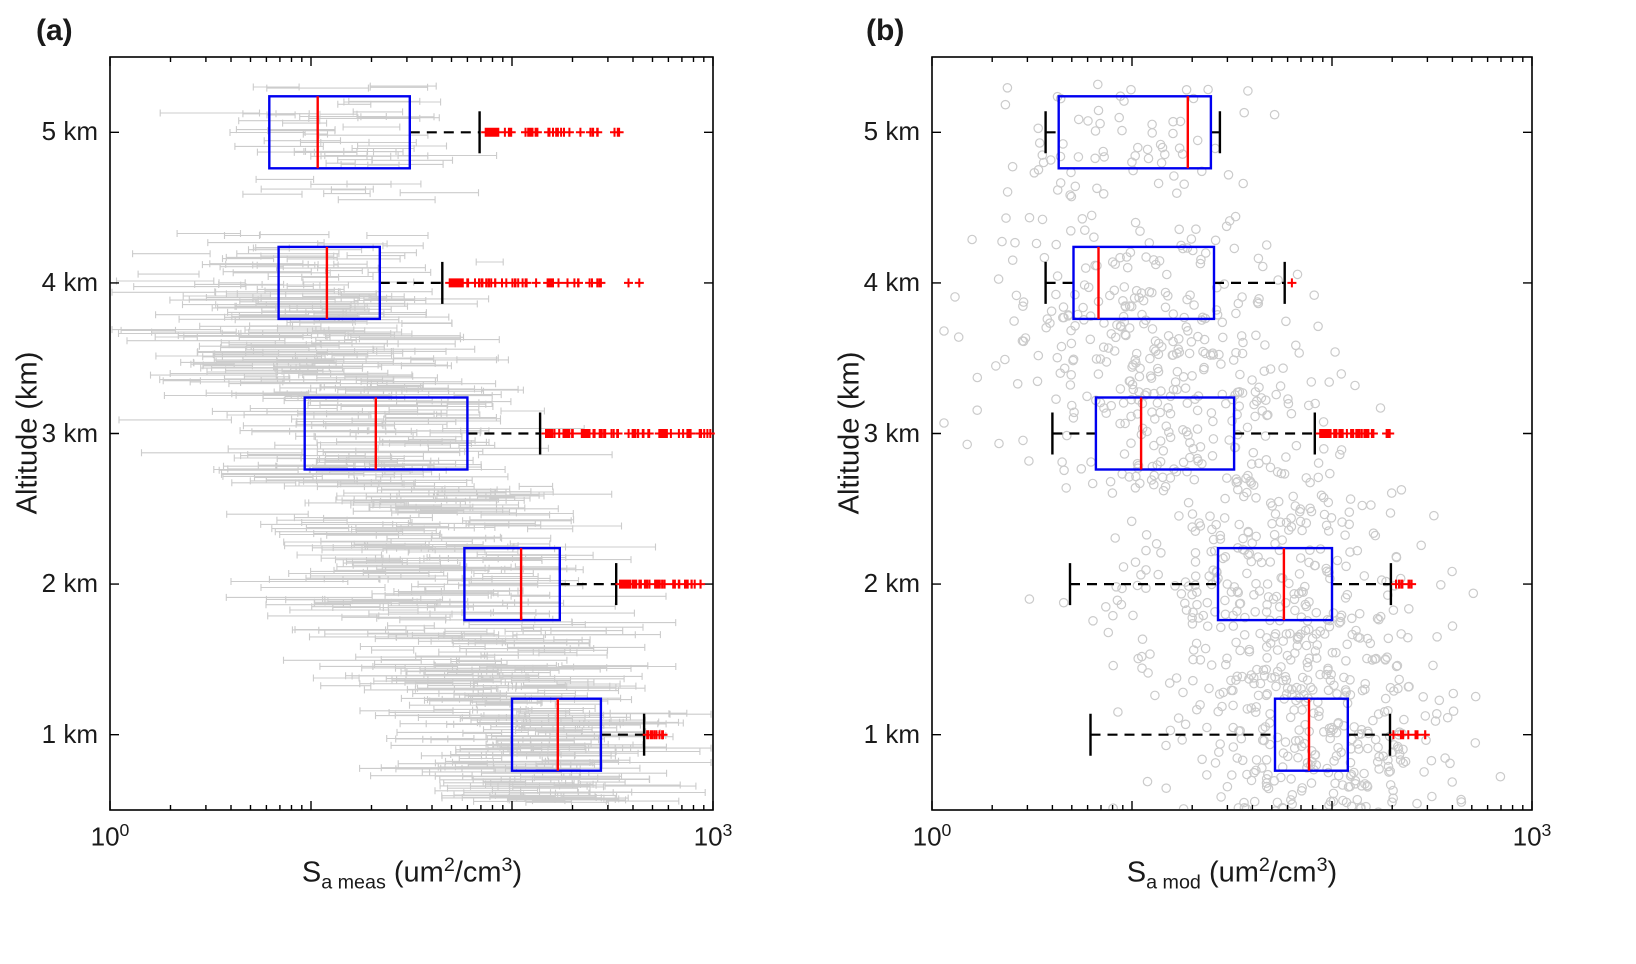 The height and width of the screenshot is (964, 1636). I want to click on errorbar-cluster, so click(365, 434).